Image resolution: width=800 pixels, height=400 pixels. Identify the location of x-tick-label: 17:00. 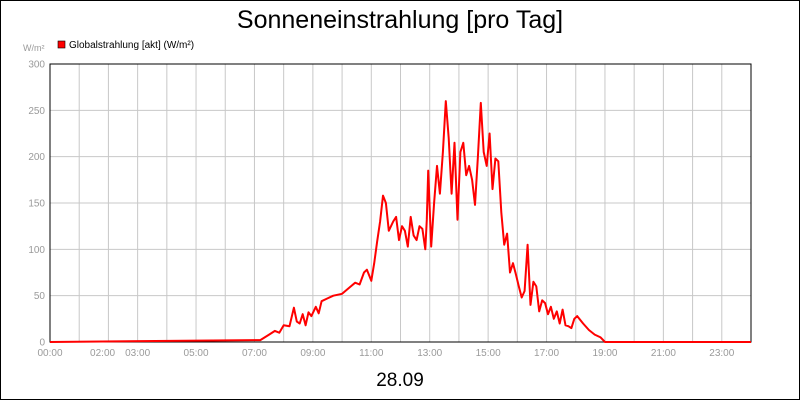
(546, 353).